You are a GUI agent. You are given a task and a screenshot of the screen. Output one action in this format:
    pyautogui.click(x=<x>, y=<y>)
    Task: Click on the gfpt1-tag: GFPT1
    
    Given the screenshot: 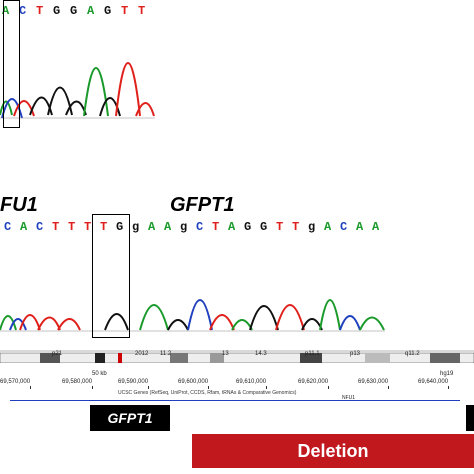 What is the action you would take?
    pyautogui.click(x=130, y=418)
    